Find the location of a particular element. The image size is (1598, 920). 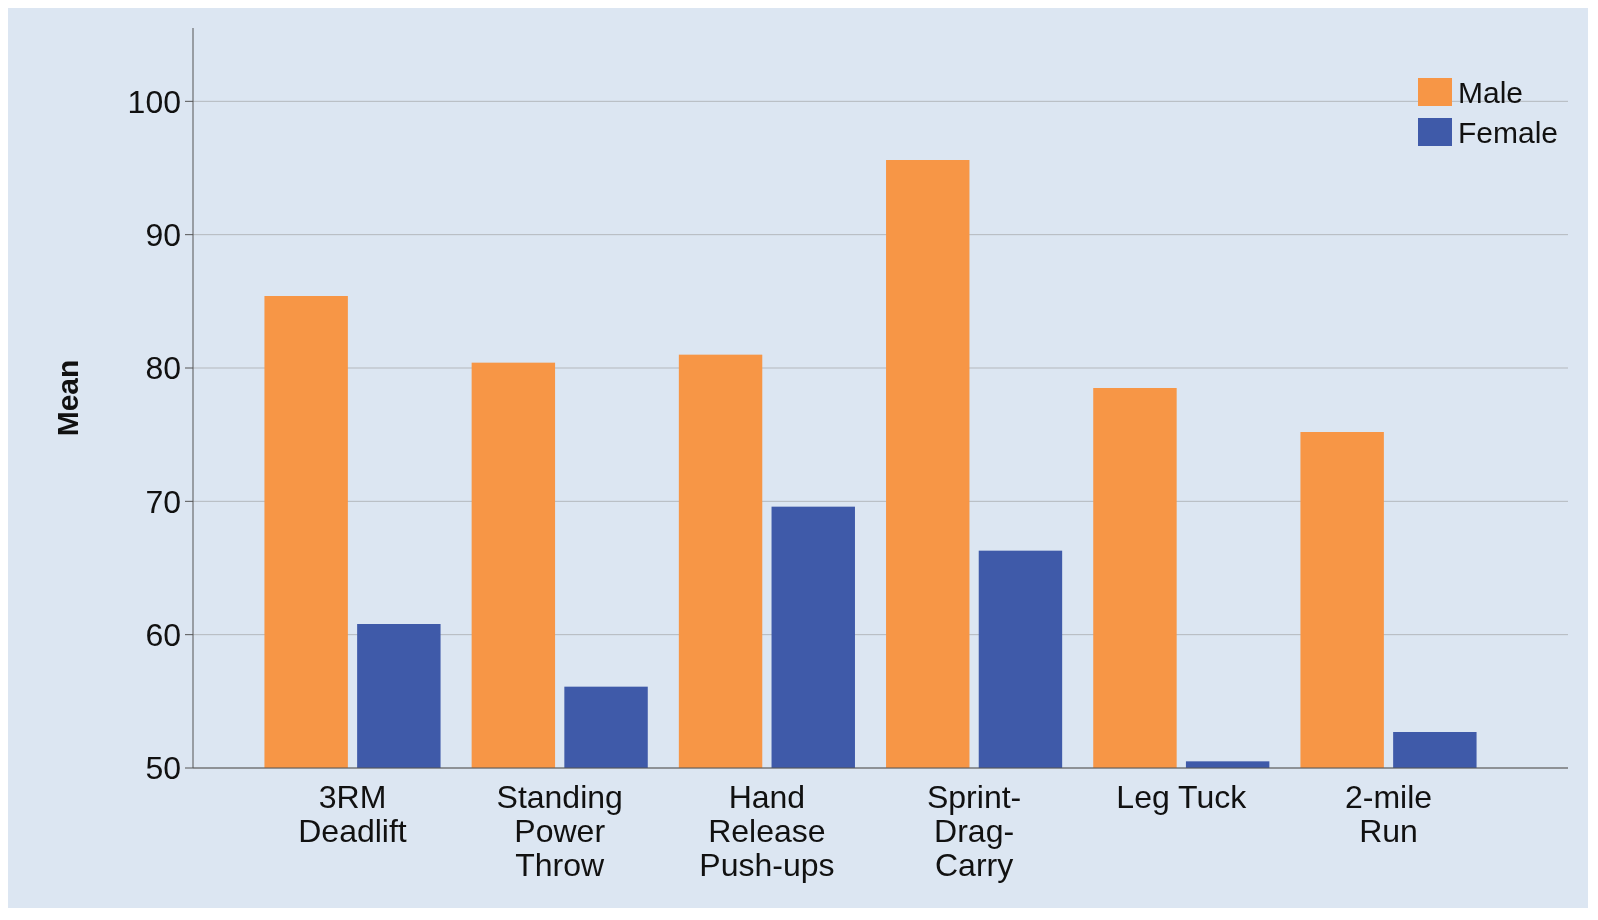

y-tick-label: 60 is located at coordinates (163, 634).